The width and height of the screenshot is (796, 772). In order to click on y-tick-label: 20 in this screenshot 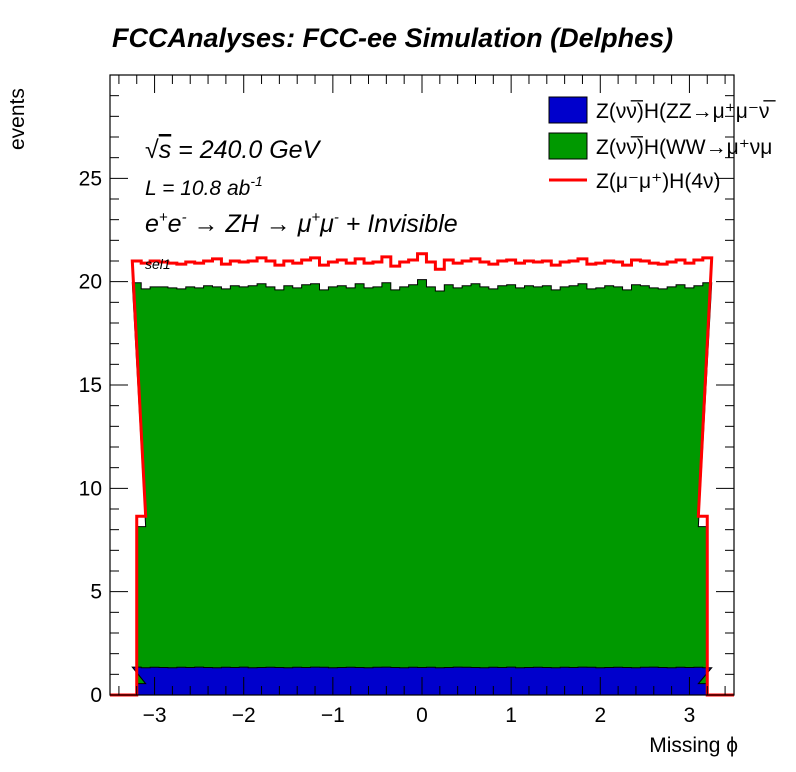, I will do `click(90, 282)`.